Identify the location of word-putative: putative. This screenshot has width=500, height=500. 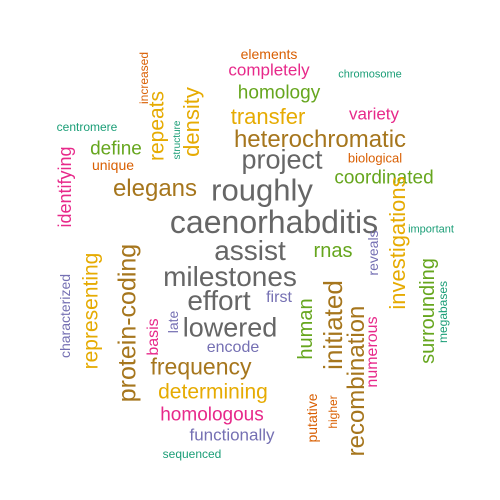
(312, 418).